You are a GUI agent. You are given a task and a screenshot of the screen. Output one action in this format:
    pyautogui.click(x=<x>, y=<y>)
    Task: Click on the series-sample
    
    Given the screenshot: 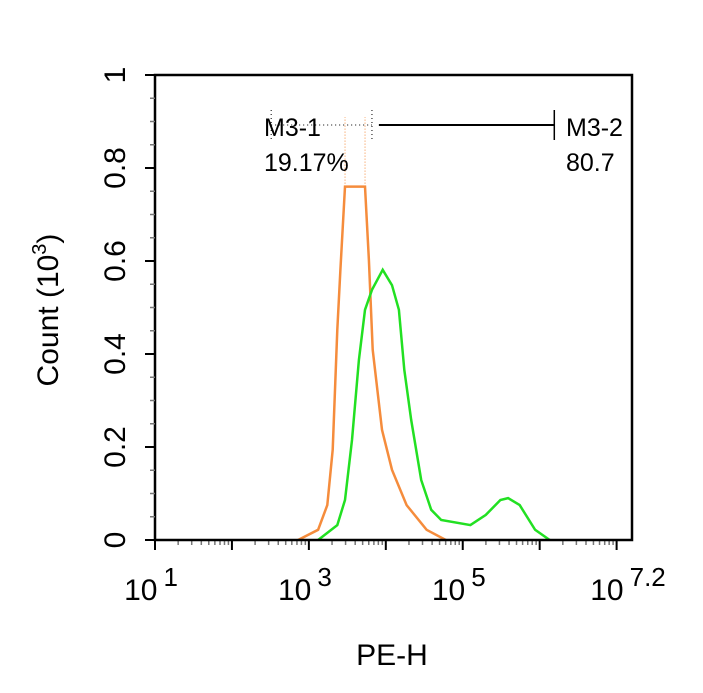 What is the action you would take?
    pyautogui.click(x=434, y=404)
    